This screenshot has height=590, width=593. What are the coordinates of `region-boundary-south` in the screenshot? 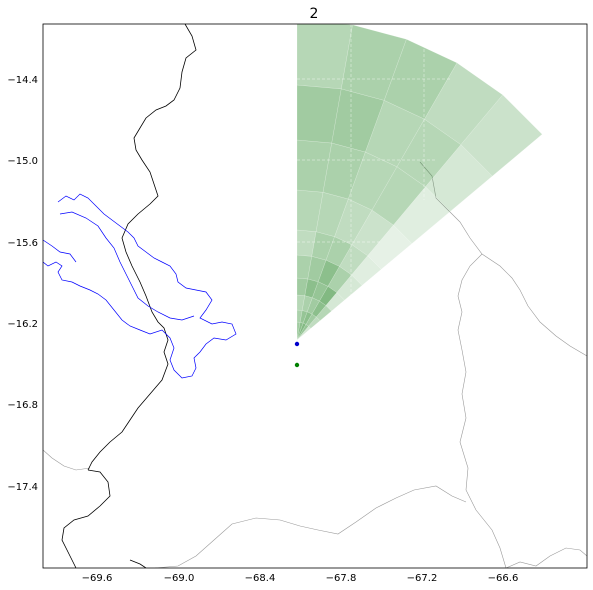 It's located at (310, 526).